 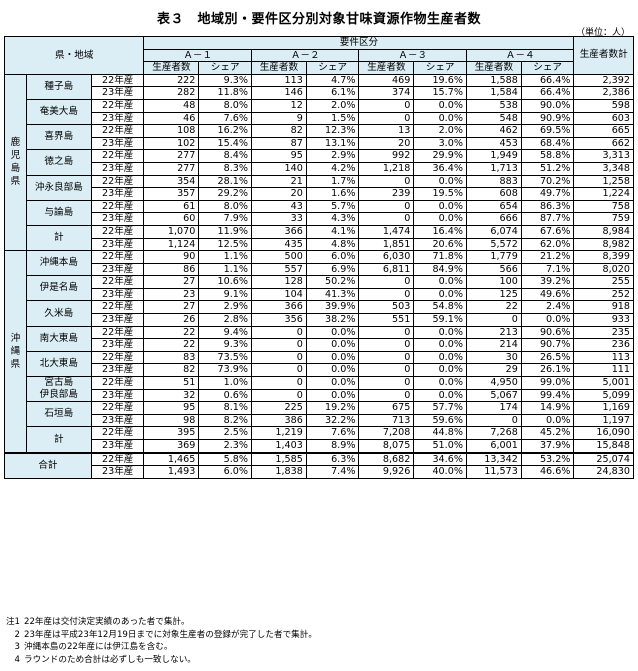 I want to click on share-cell: 6.0%, so click(x=332, y=257).